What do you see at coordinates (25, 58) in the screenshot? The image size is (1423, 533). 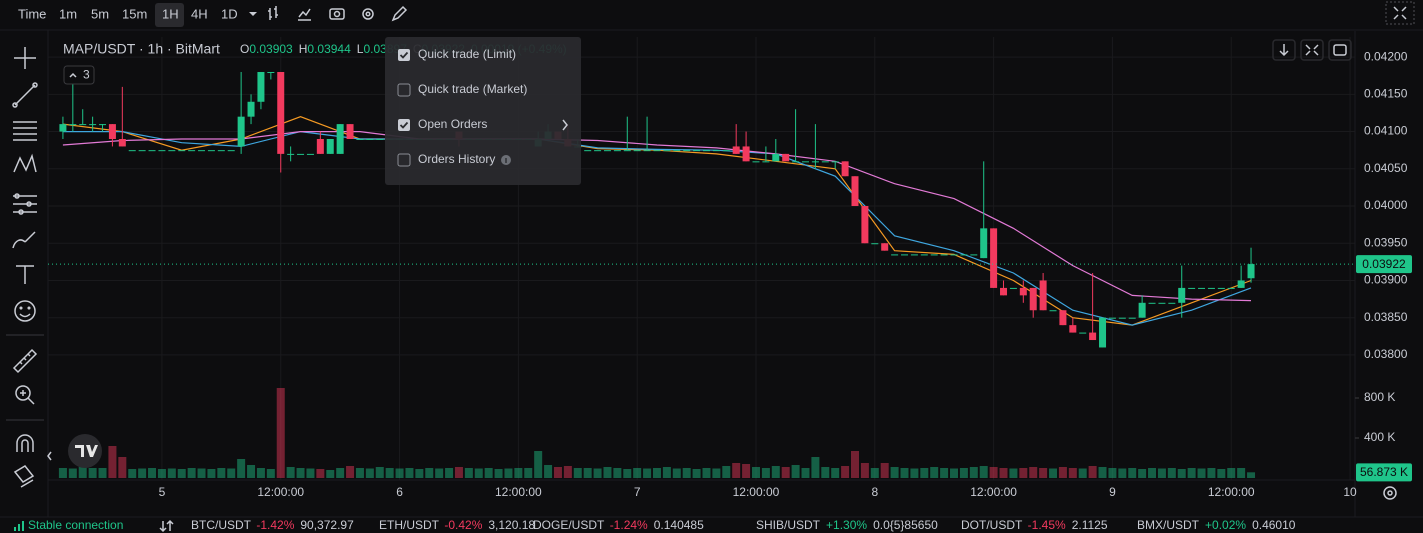 I see `crosshair-tool` at bounding box center [25, 58].